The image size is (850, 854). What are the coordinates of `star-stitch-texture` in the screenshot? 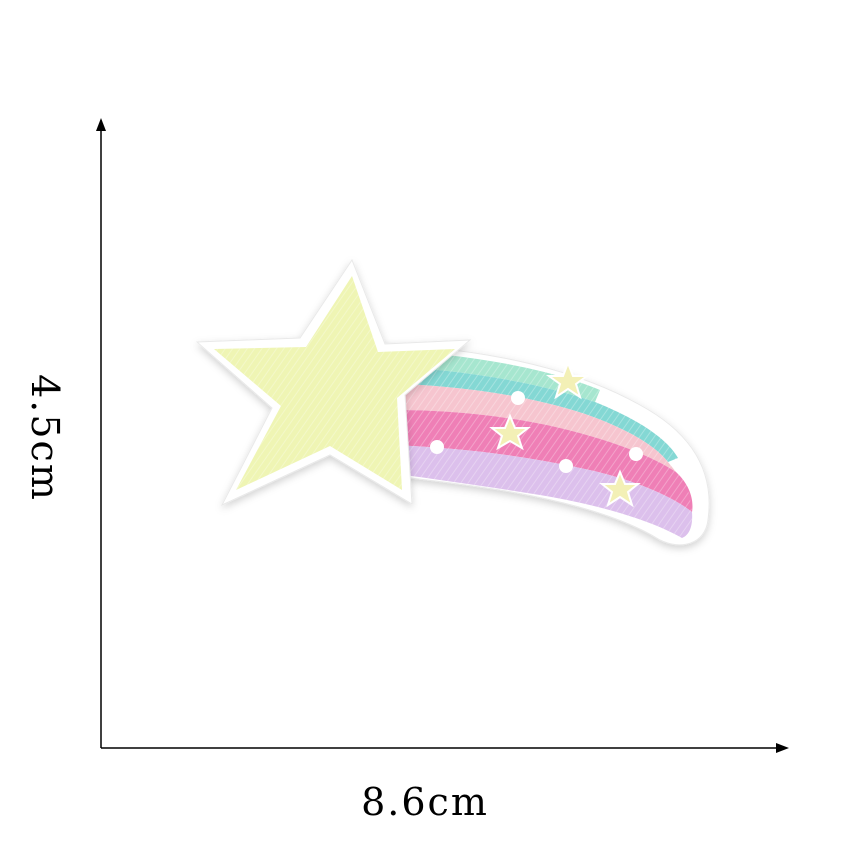 It's located at (334, 383).